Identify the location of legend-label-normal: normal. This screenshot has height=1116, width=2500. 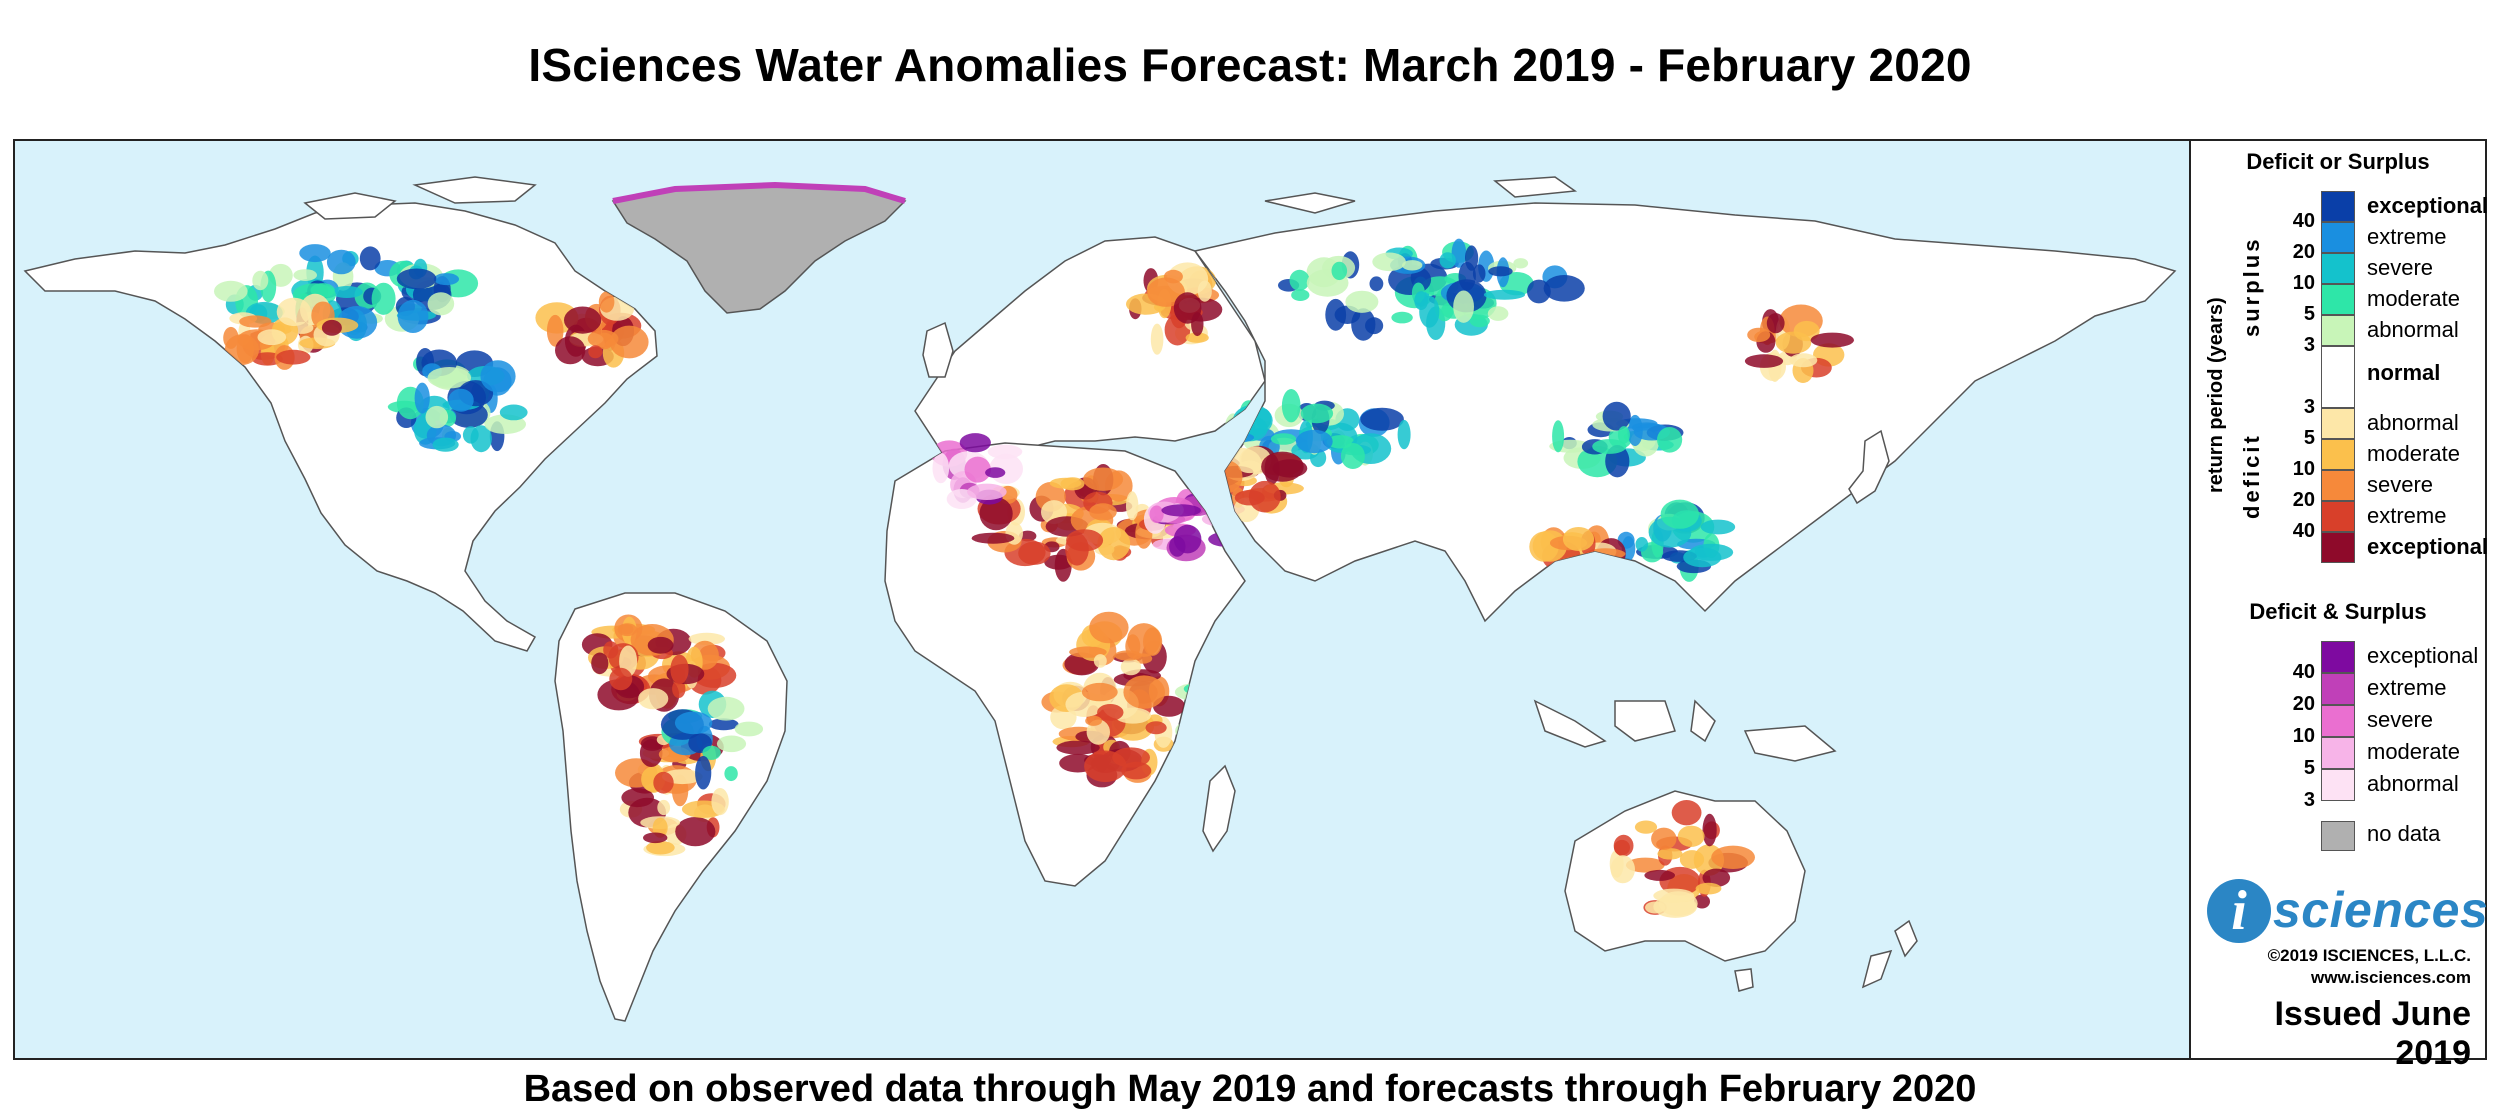
(2404, 372).